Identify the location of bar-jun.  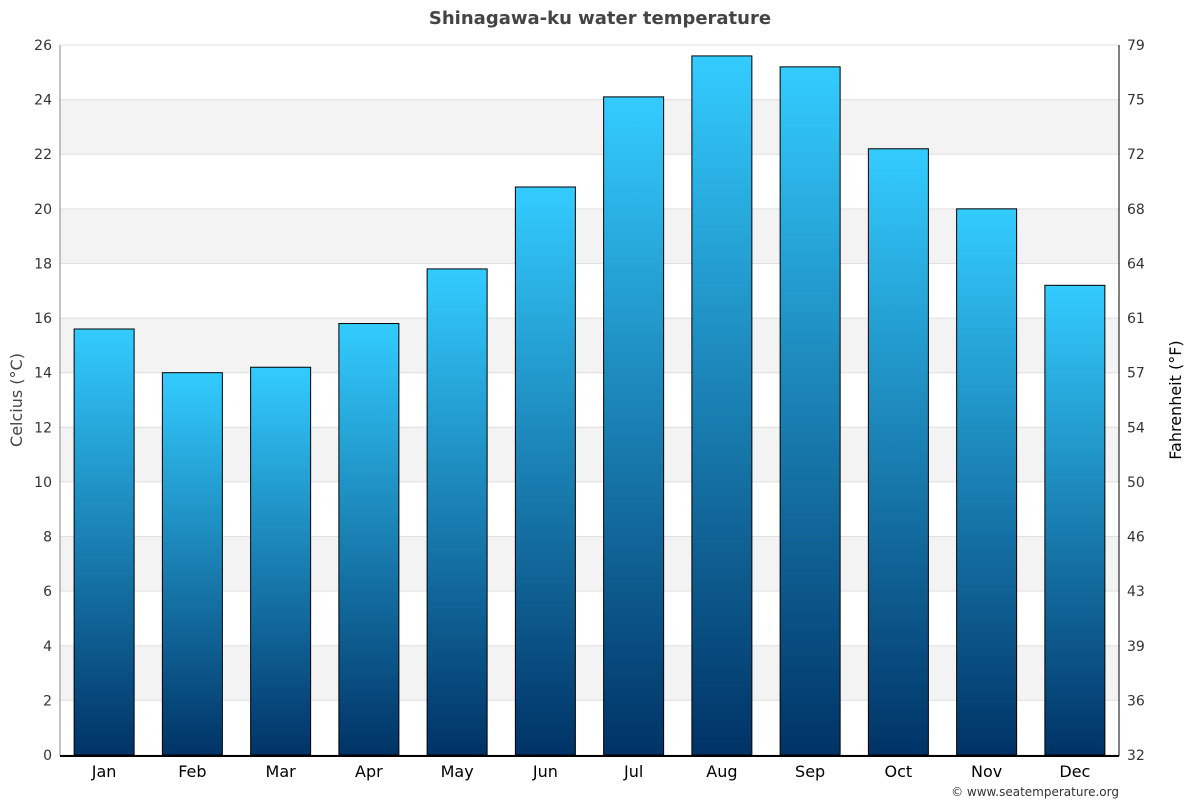
(545, 471).